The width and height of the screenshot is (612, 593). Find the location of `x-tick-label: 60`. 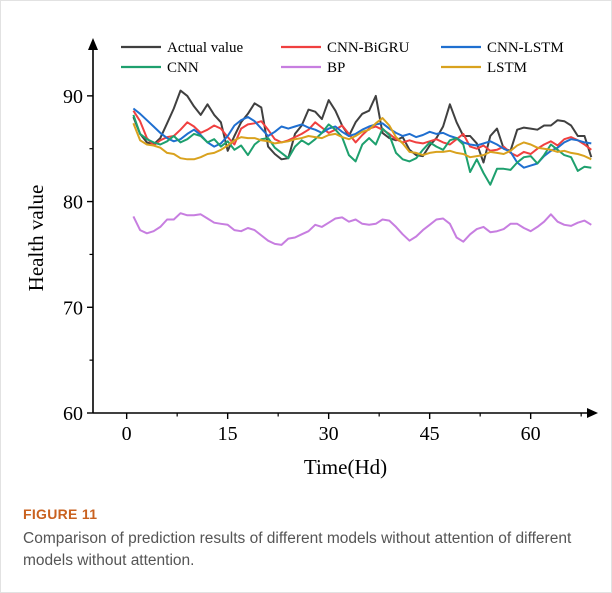

x-tick-label: 60 is located at coordinates (531, 434).